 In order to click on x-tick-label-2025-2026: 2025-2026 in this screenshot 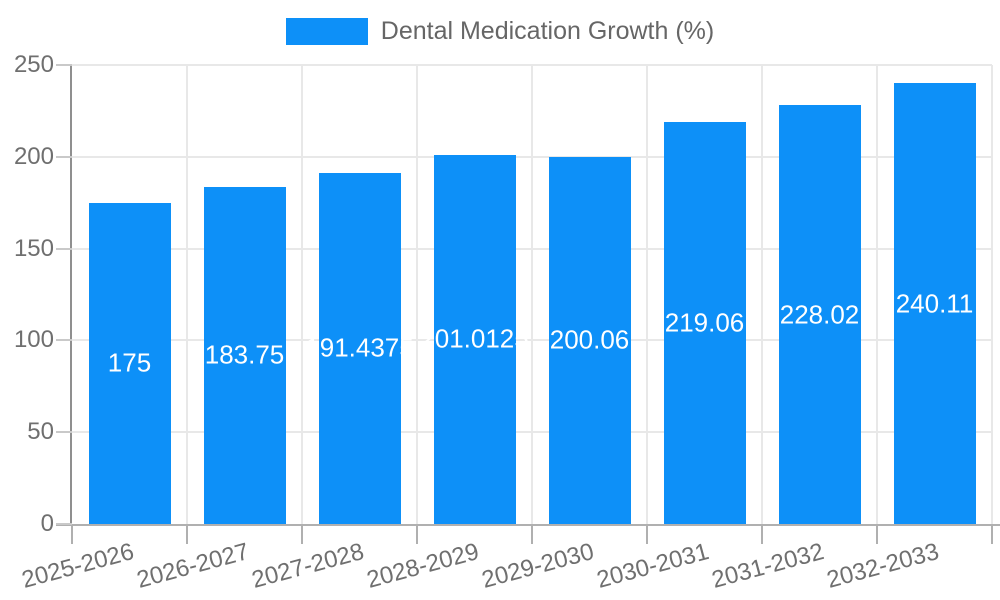, I will do `click(77, 566)`.